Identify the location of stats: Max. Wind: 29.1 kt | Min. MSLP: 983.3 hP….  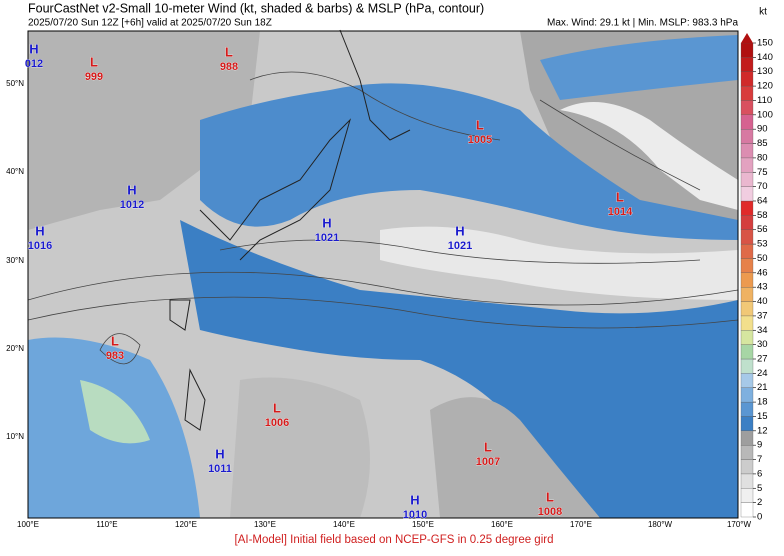
(642, 23).